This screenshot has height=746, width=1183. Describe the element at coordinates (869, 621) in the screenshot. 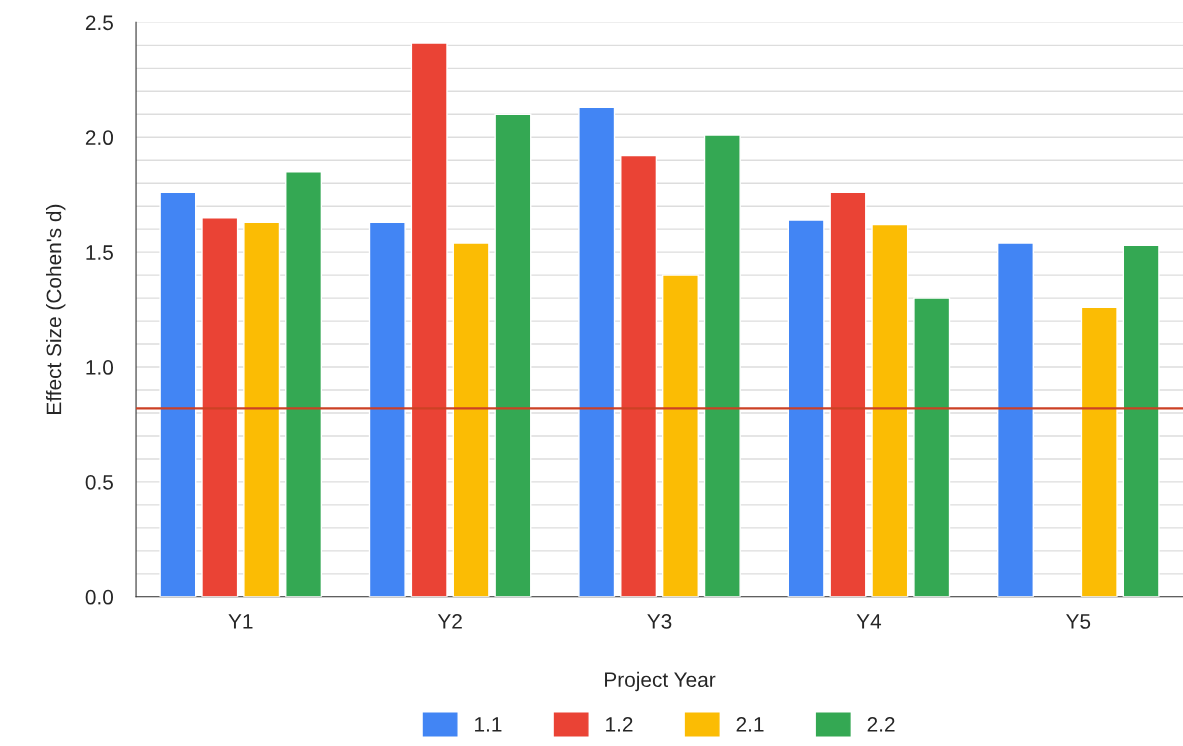

I see `x-tick-label: Y4` at that location.